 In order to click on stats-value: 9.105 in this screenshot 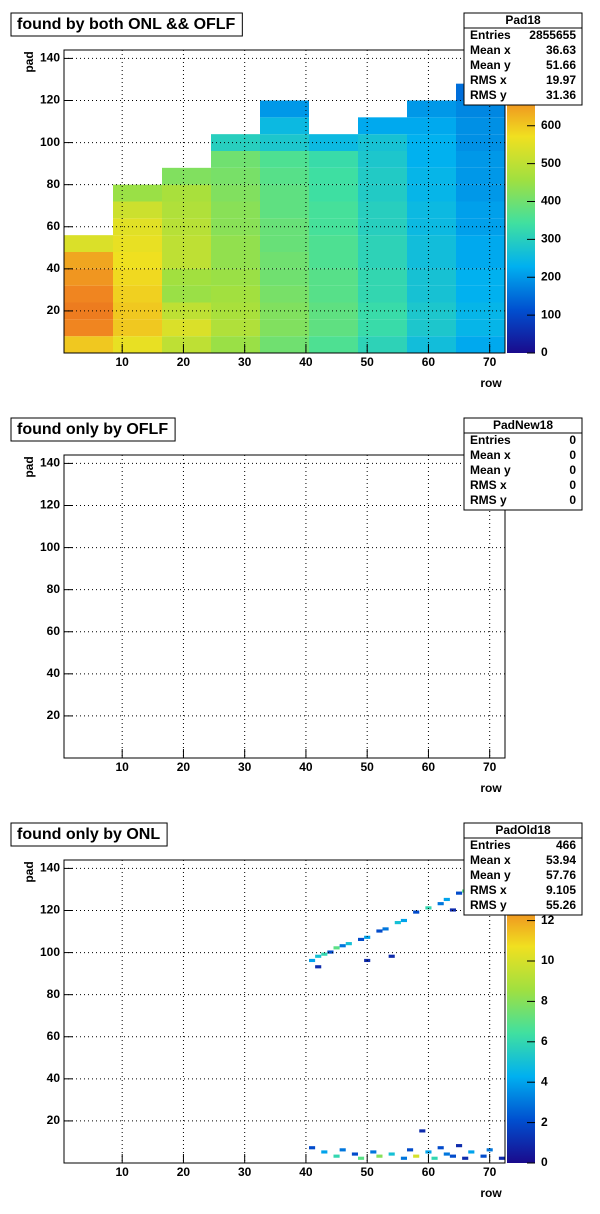, I will do `click(561, 890)`.